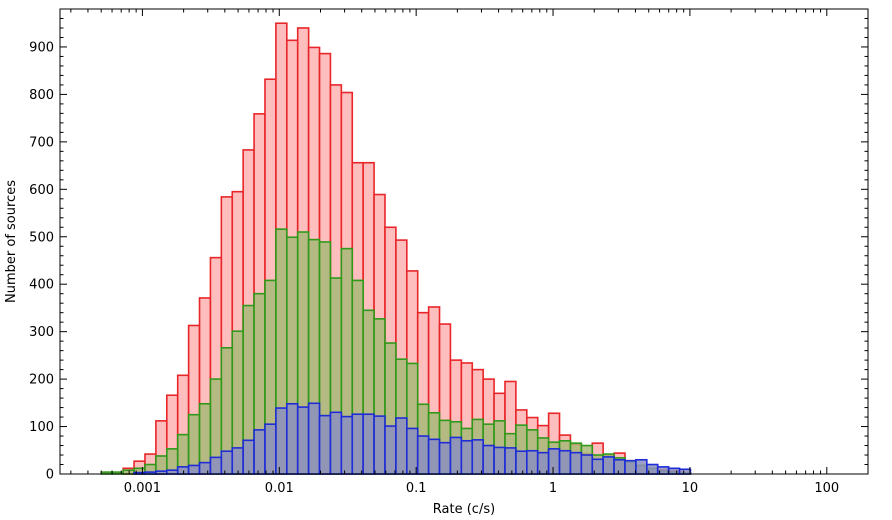 The height and width of the screenshot is (520, 892). Describe the element at coordinates (41, 427) in the screenshot. I see `y-tick-label: 100` at that location.